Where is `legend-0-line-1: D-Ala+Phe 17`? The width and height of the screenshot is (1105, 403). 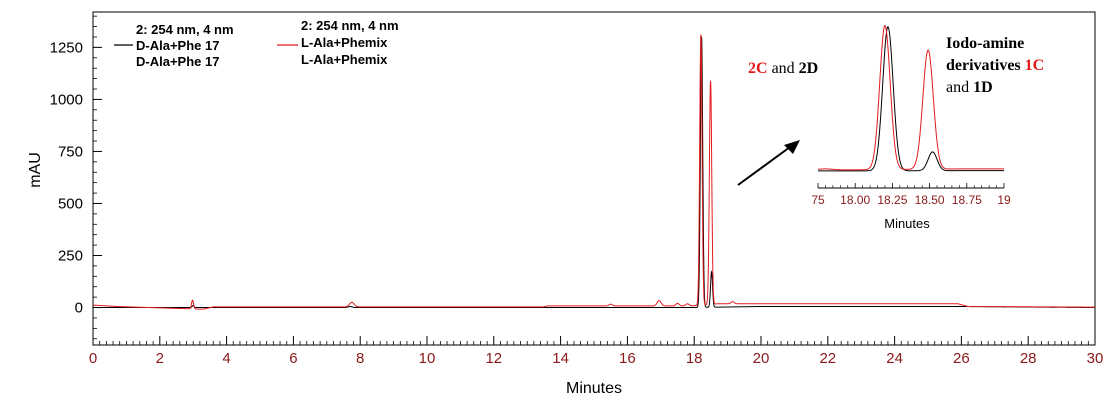 legend-0-line-1: D-Ala+Phe 17 is located at coordinates (177, 45).